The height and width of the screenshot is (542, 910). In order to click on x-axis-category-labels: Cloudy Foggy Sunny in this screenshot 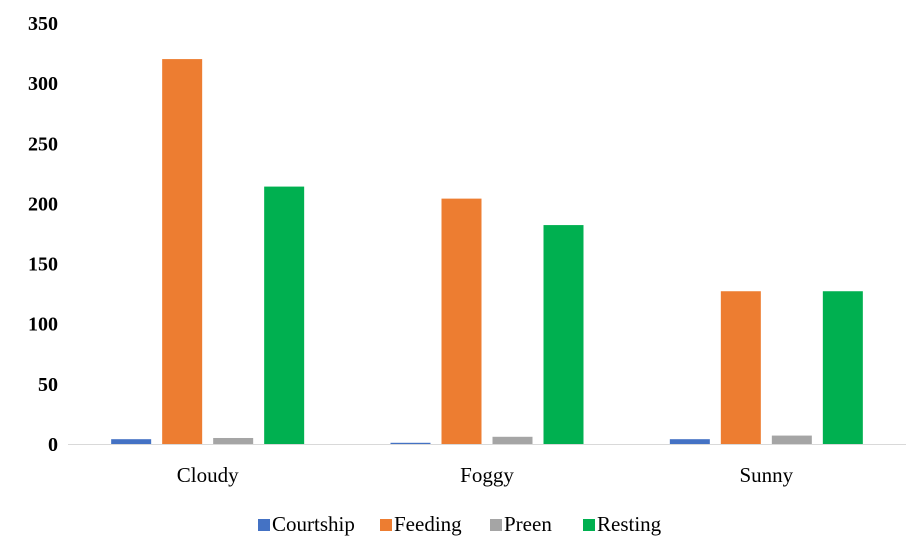, I will do `click(485, 475)`.